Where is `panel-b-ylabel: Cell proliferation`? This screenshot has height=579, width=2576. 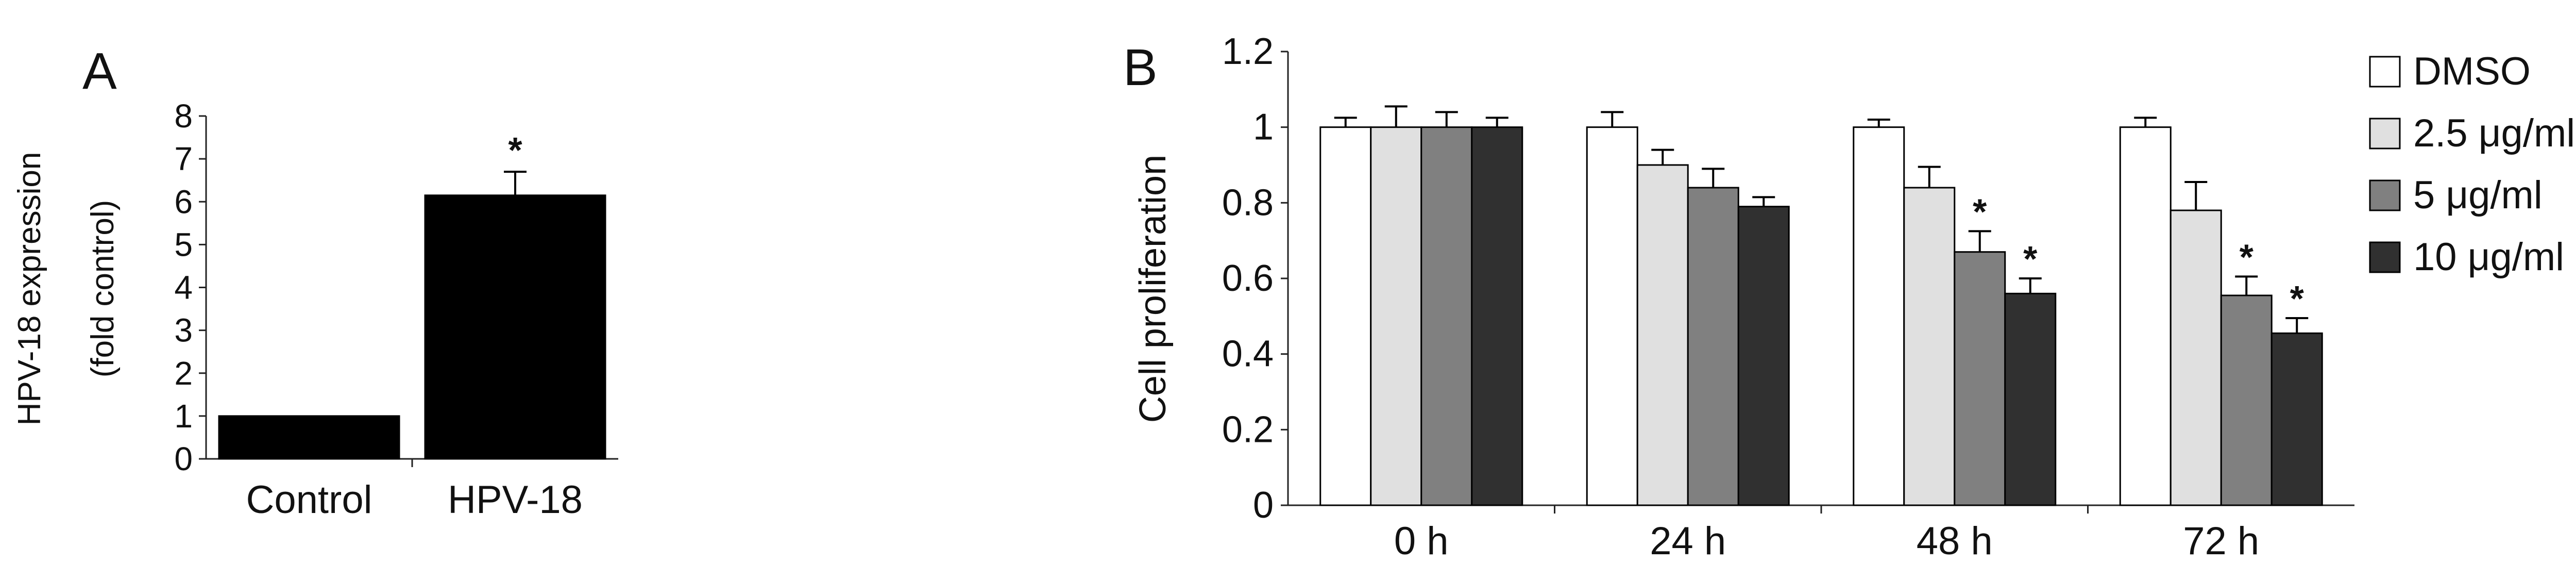 panel-b-ylabel: Cell proliferation is located at coordinates (1153, 289).